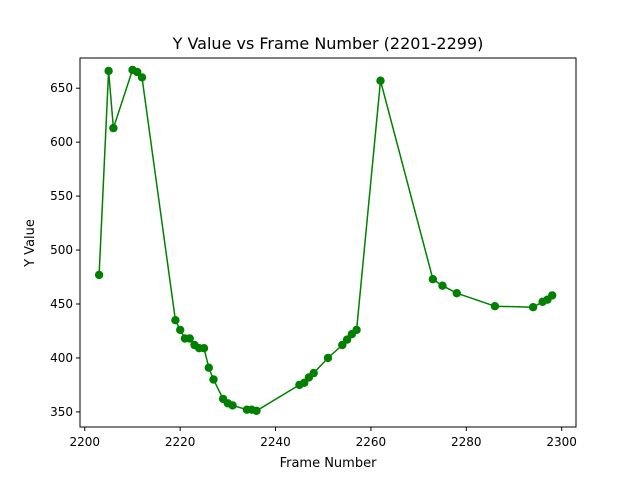 This screenshot has height=480, width=640. I want to click on y-axis-label: Y Value, so click(30, 243).